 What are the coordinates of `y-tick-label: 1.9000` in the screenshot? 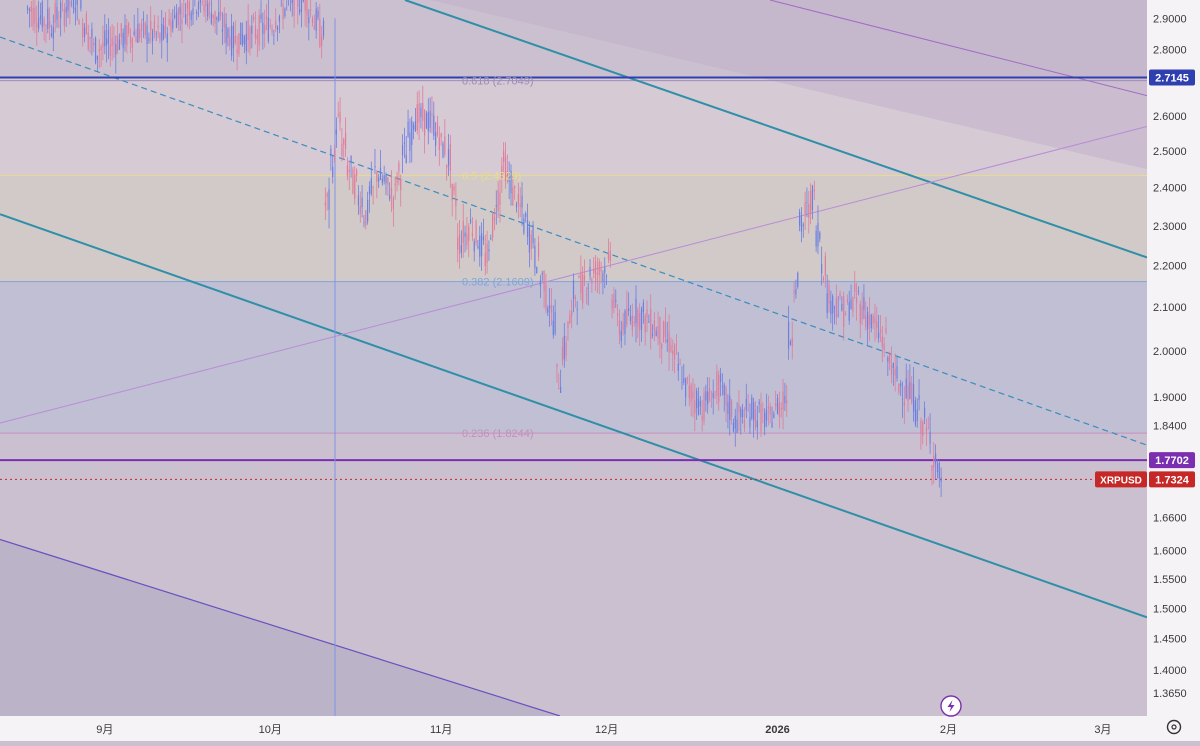 It's located at (1170, 398).